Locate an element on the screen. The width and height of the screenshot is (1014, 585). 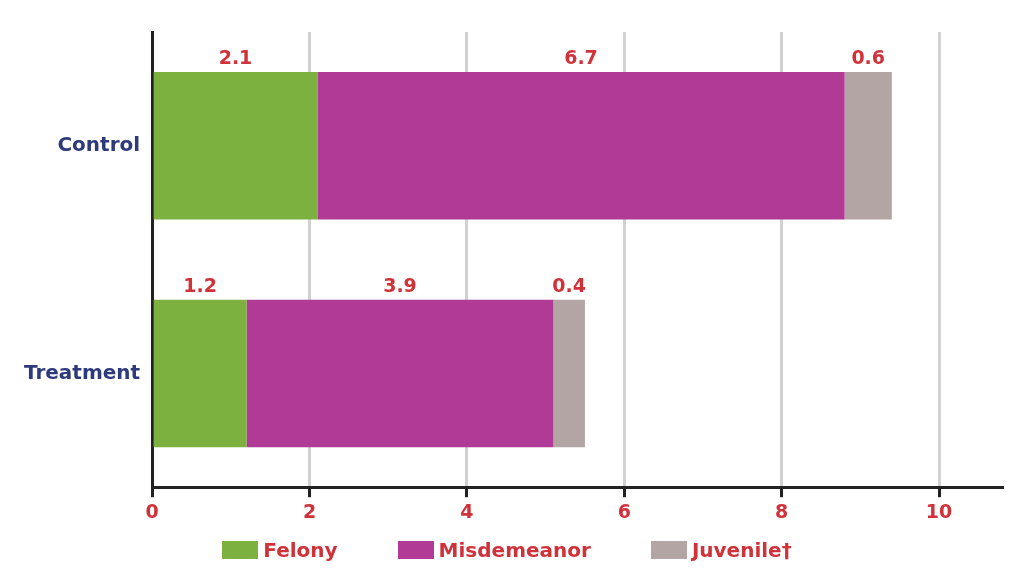
data-label: 2.1 is located at coordinates (235, 57).